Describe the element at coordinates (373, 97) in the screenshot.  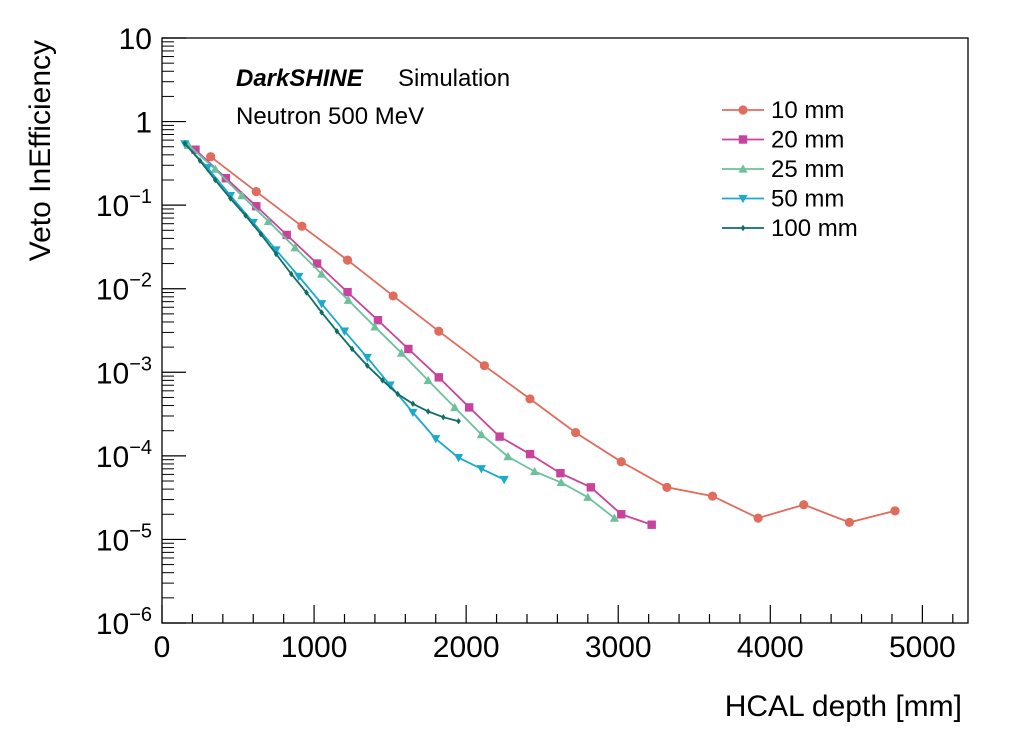
I see `header-annotation: DarkSHINE Simulation Neutron 500 MeV` at that location.